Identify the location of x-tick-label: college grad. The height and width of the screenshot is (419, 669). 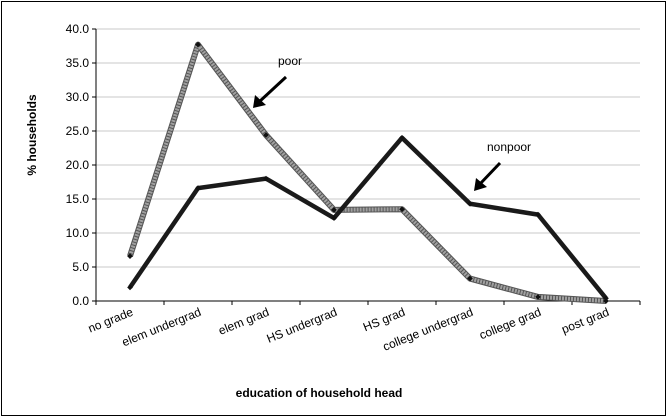
(510, 323).